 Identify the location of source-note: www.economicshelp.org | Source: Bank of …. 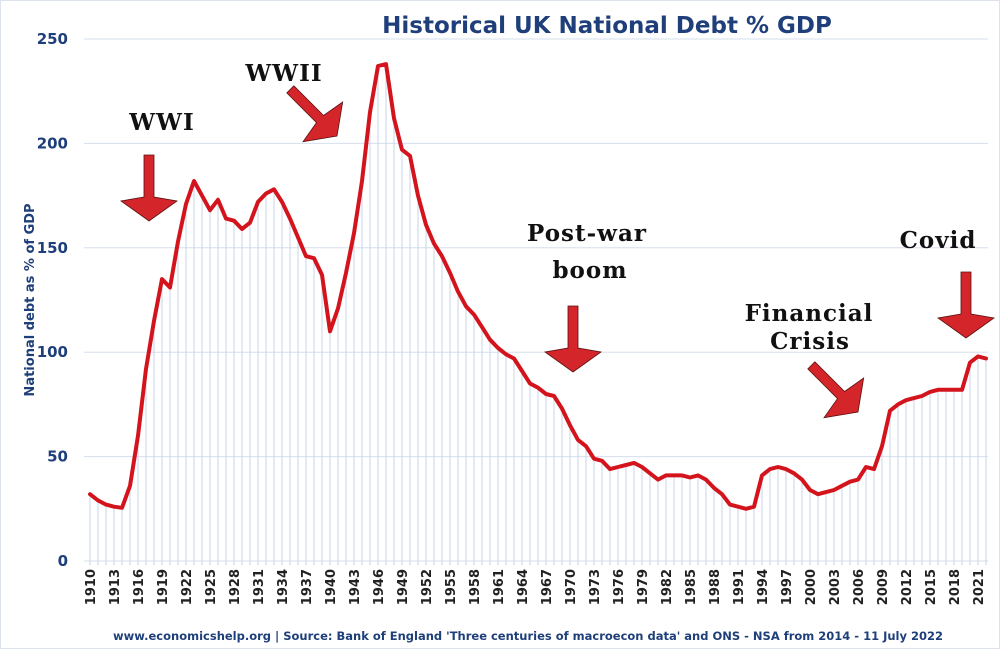
(528, 636).